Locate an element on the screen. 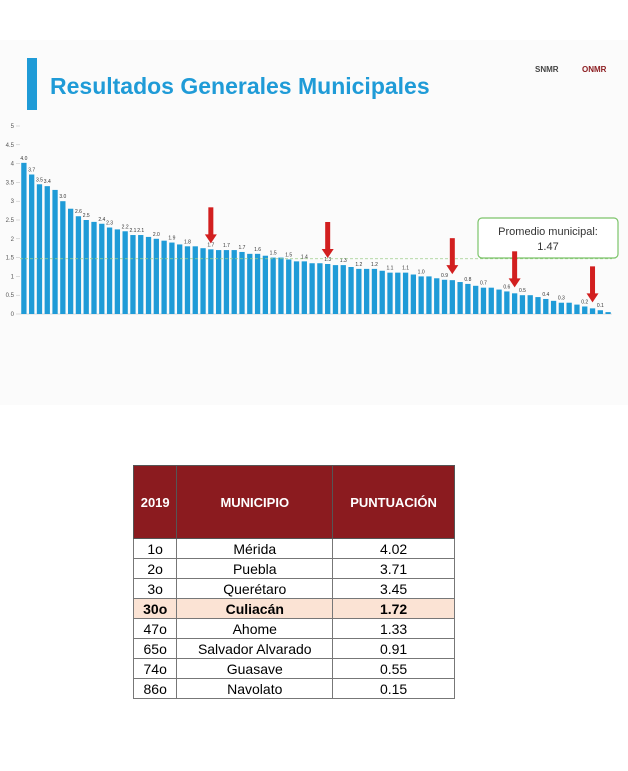  y-tick-label: 2 is located at coordinates (13, 240).